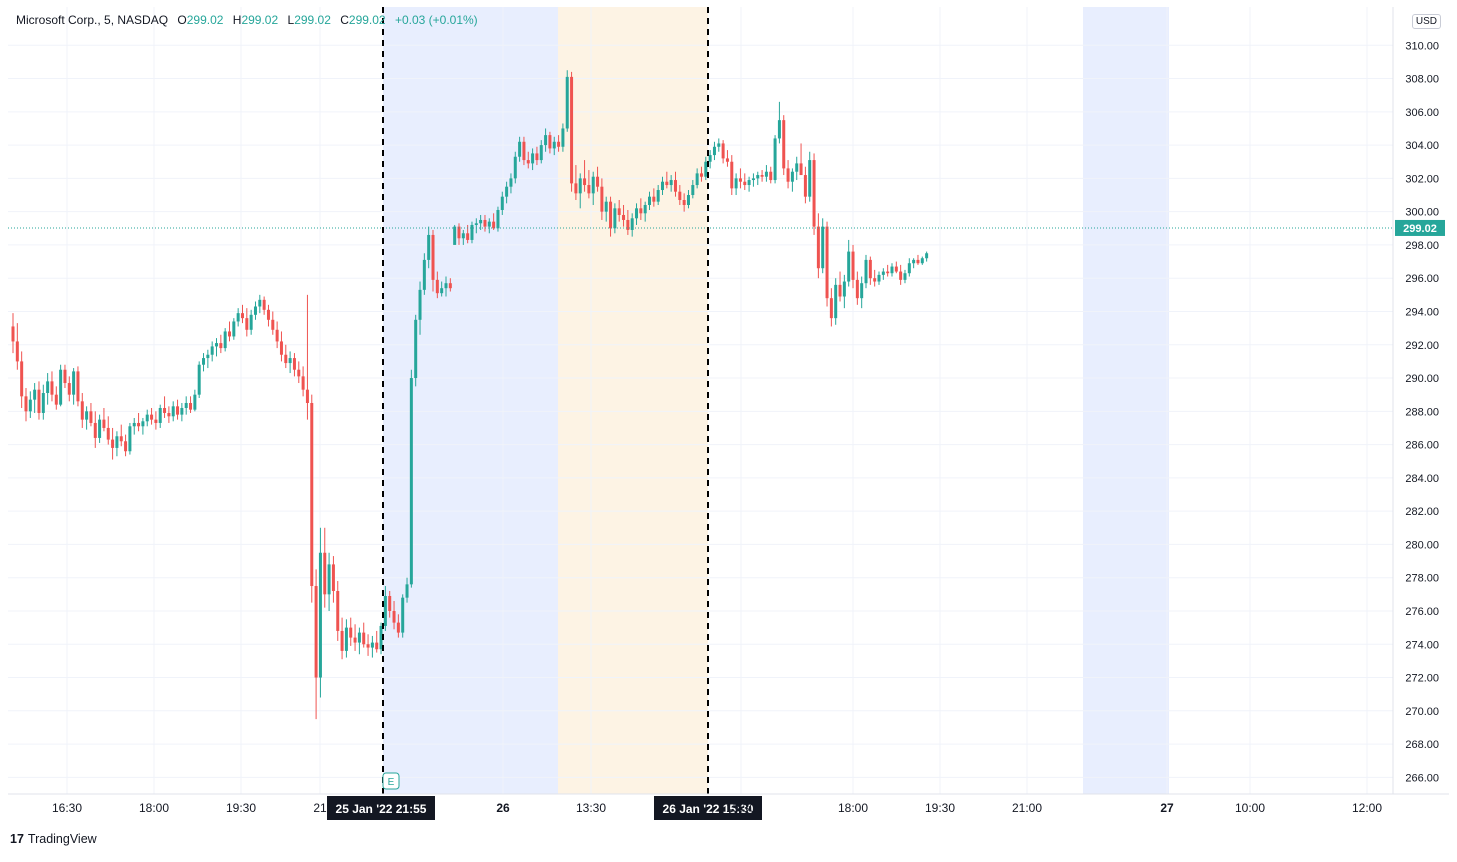 This screenshot has width=1457, height=862. Describe the element at coordinates (92, 20) in the screenshot. I see `symbol-name: Microsoft Corp., 5, NASDAQ` at that location.